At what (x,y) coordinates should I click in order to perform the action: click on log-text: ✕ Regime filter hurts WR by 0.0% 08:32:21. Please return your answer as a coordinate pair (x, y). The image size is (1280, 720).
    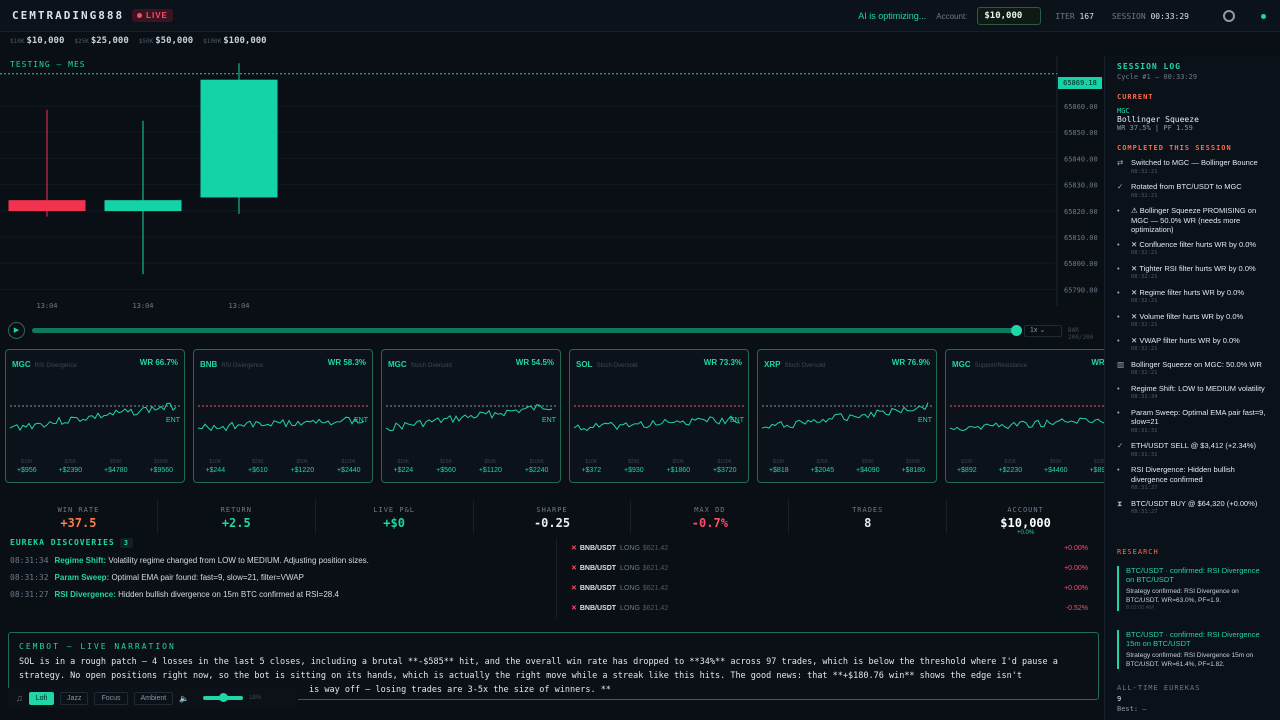
    Looking at the image, I should click on (1187, 297).